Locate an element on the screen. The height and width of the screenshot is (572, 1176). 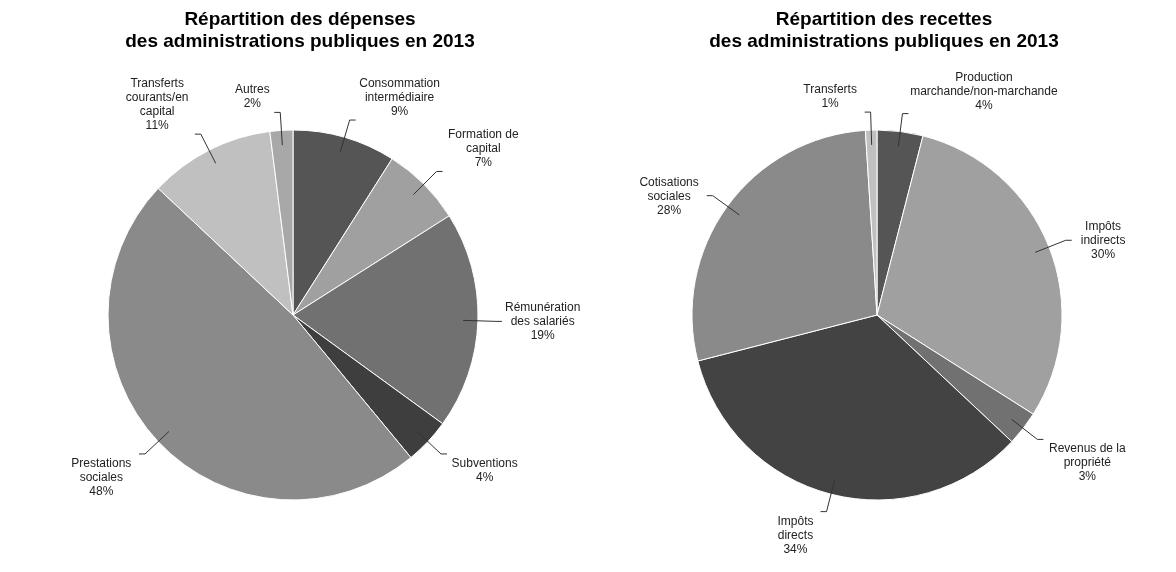
slice-label: Prestations sociales is located at coordinates (101, 469).